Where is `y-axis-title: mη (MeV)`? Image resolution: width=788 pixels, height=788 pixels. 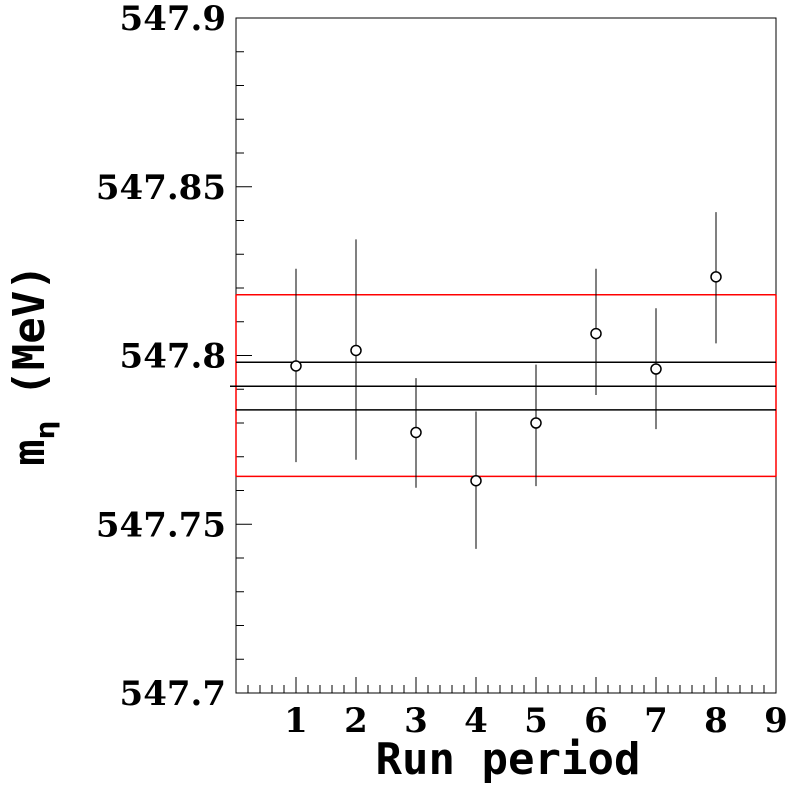 y-axis-title: mη (MeV) is located at coordinates (32, 364).